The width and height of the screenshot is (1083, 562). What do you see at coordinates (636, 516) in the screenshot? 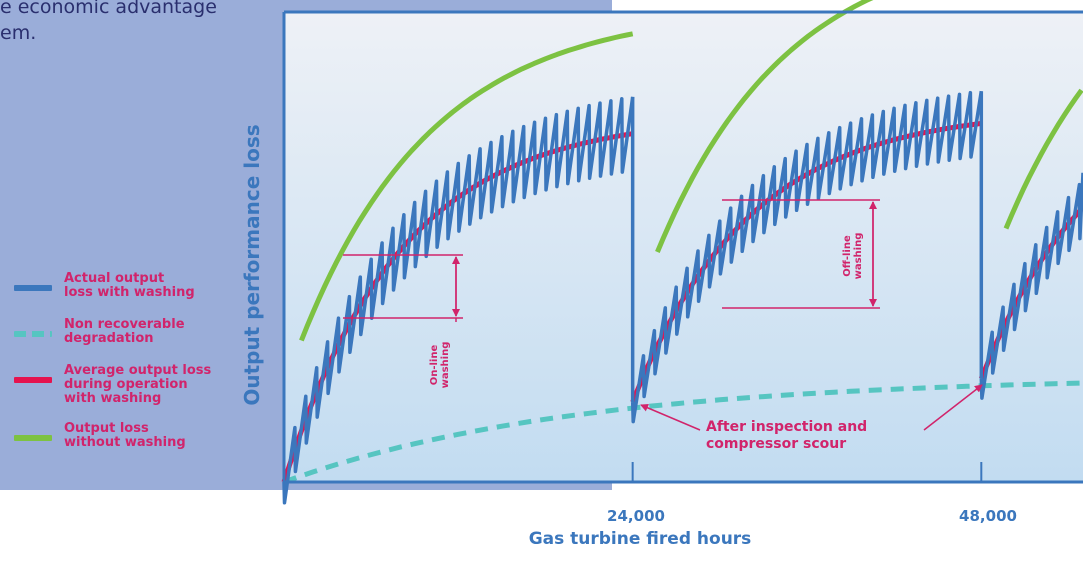
I see `x-tick-label-24000: 24,000` at bounding box center [636, 516].